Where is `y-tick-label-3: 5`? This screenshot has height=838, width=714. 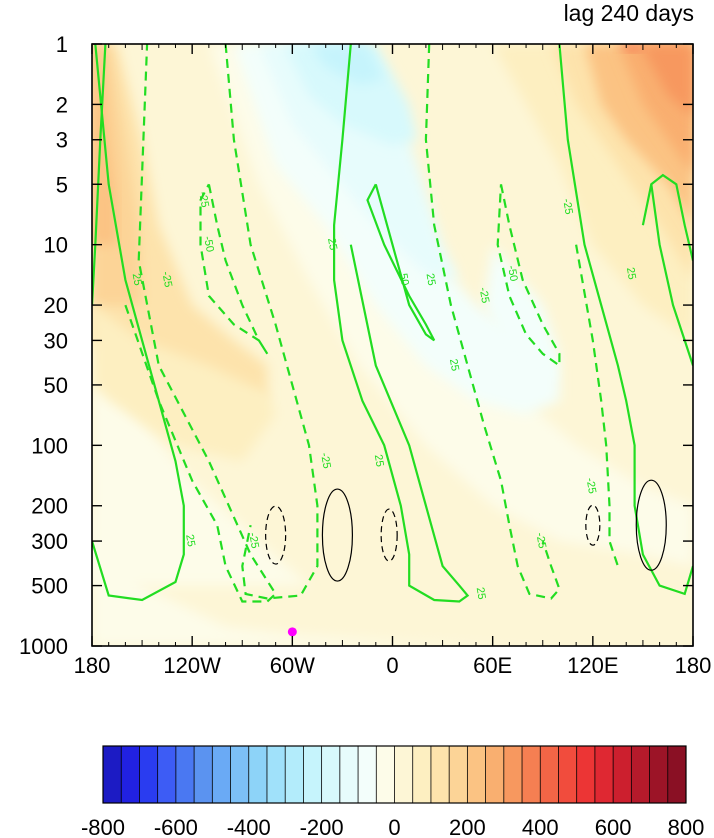
y-tick-label-3: 5 is located at coordinates (62, 184).